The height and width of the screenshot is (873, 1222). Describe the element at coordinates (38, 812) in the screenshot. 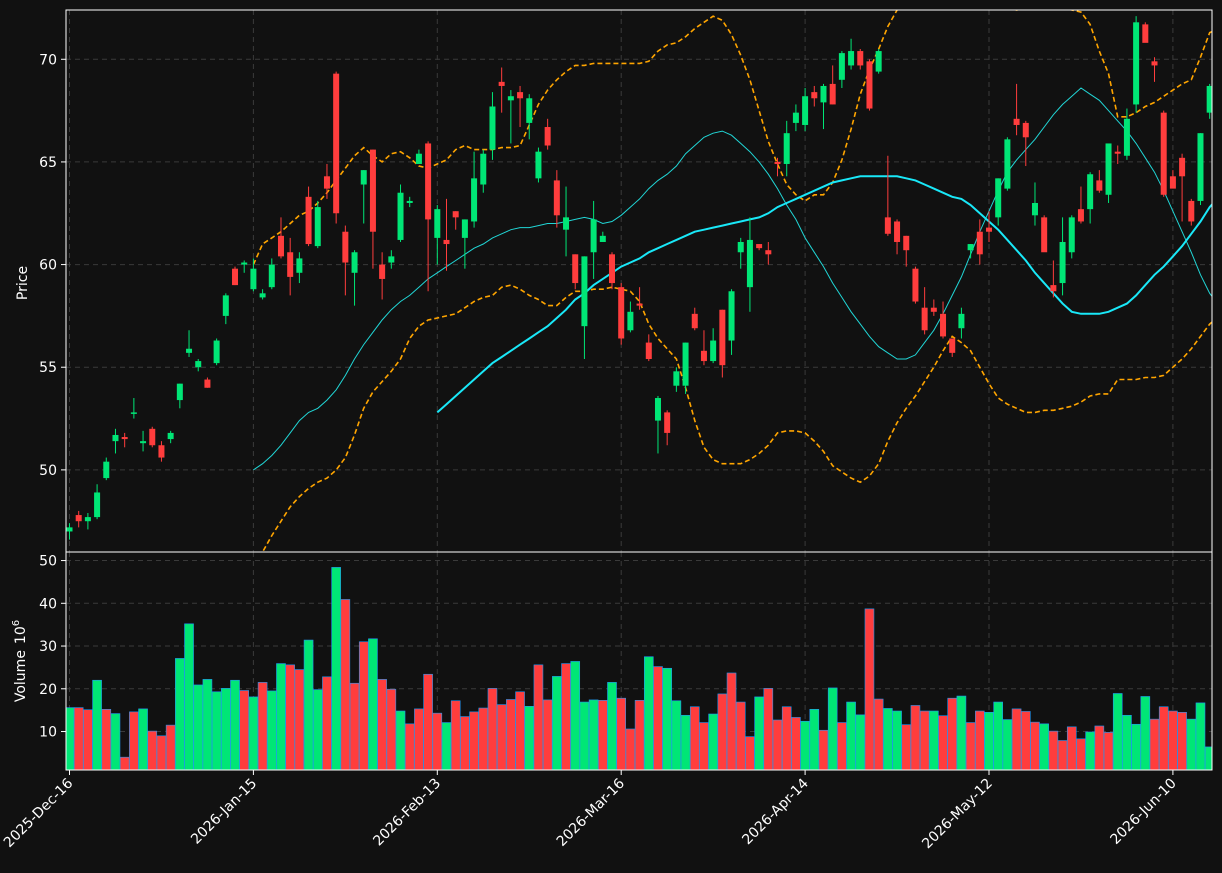

I see `date-tick-label: 2025-Dec-16` at that location.